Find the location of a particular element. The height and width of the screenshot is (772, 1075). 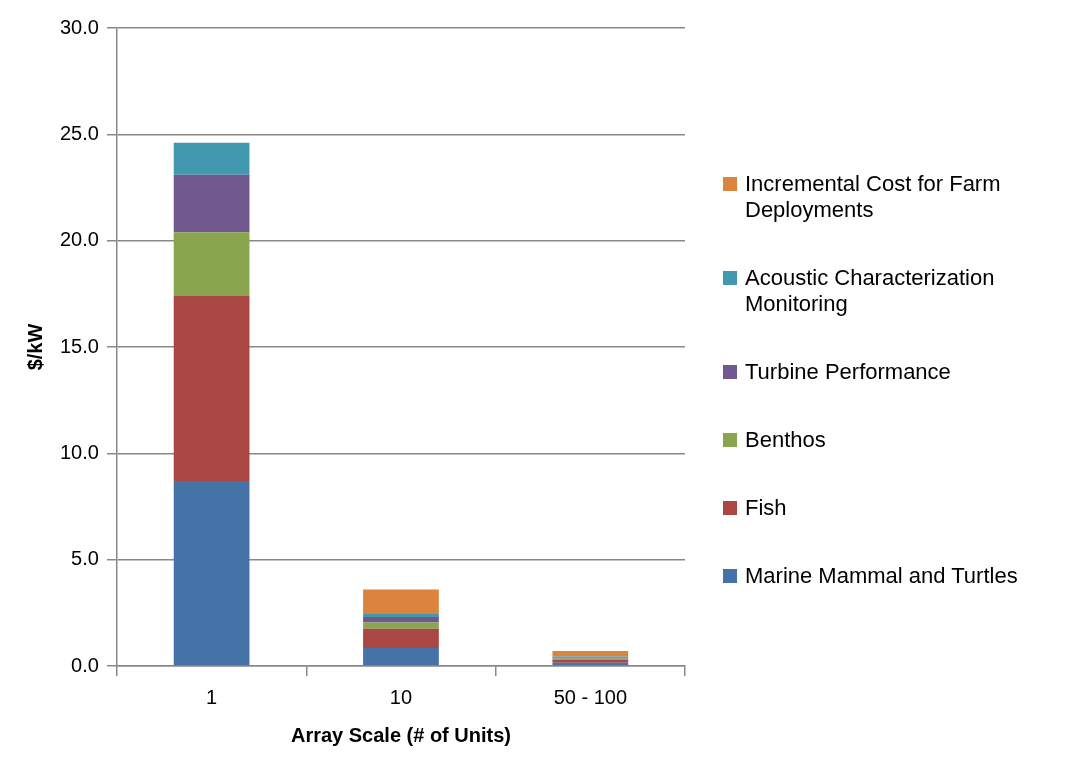

x-tick-label: 50 - 100 is located at coordinates (590, 696).